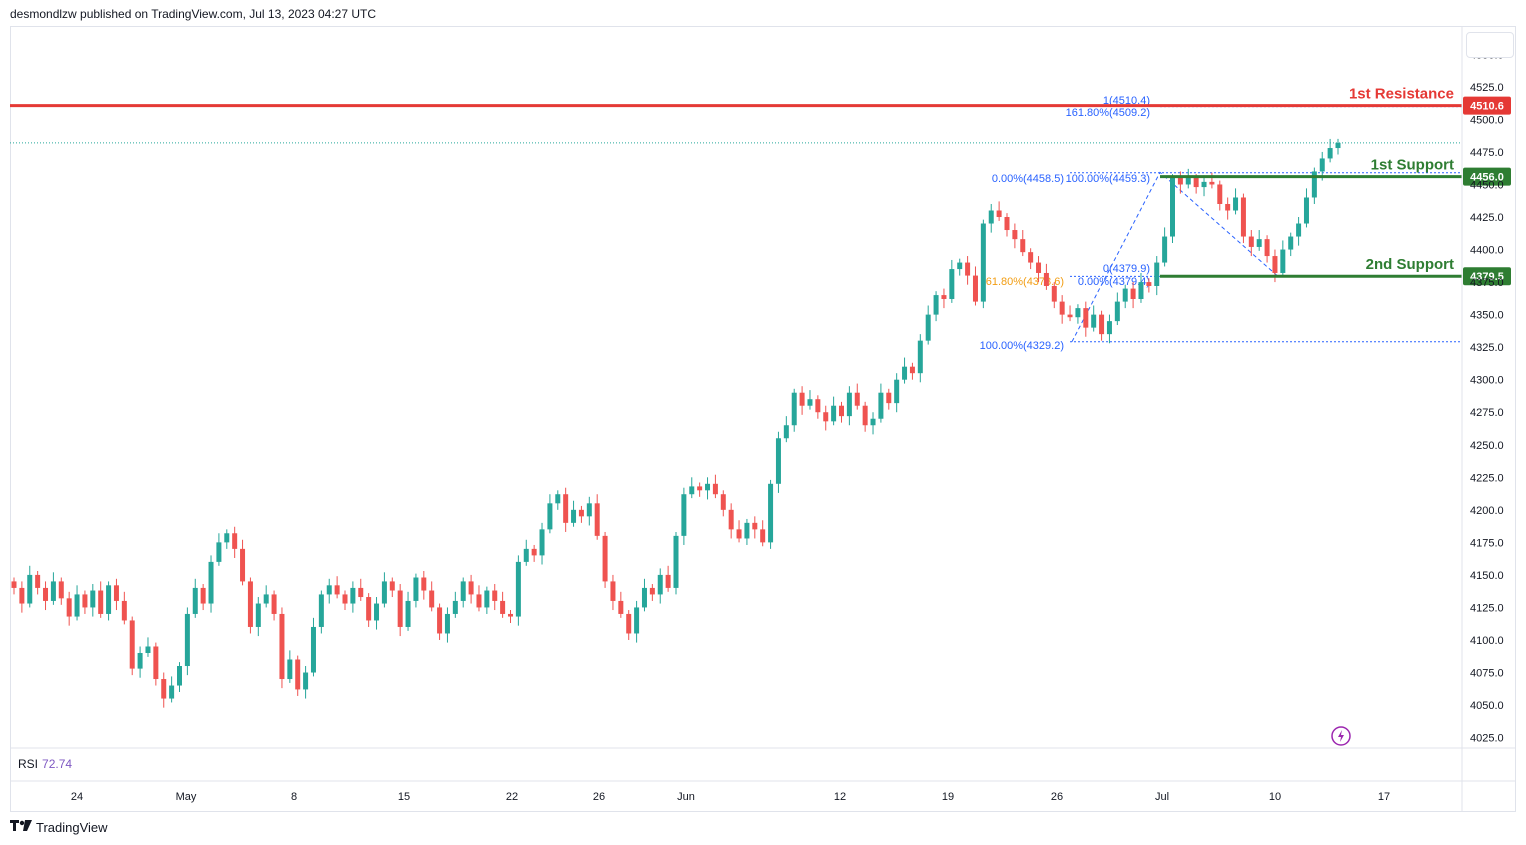 The image size is (1526, 845). Describe the element at coordinates (1057, 797) in the screenshot. I see `x-tick-label: 26` at that location.